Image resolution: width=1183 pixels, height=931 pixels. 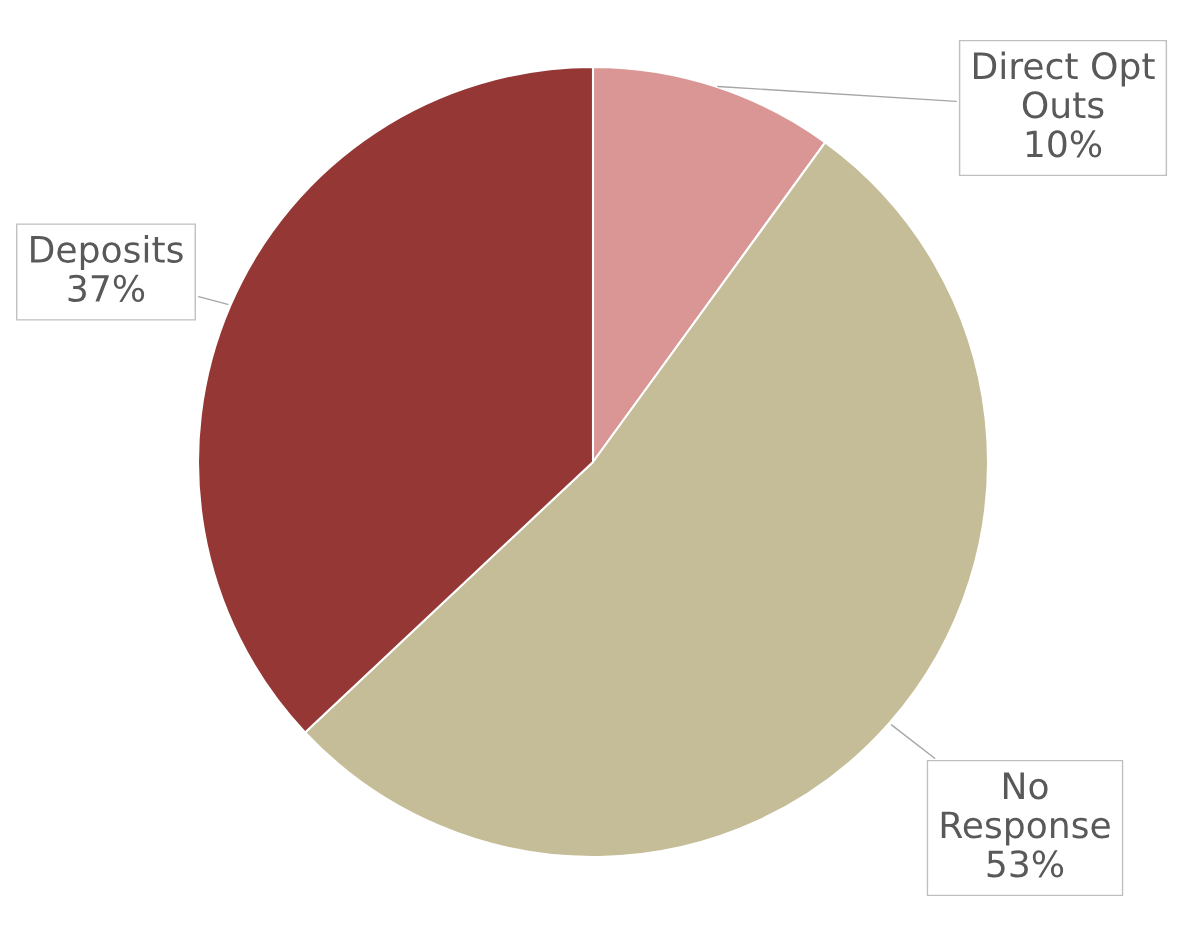 What do you see at coordinates (106, 288) in the screenshot?
I see `data-label: 37%` at bounding box center [106, 288].